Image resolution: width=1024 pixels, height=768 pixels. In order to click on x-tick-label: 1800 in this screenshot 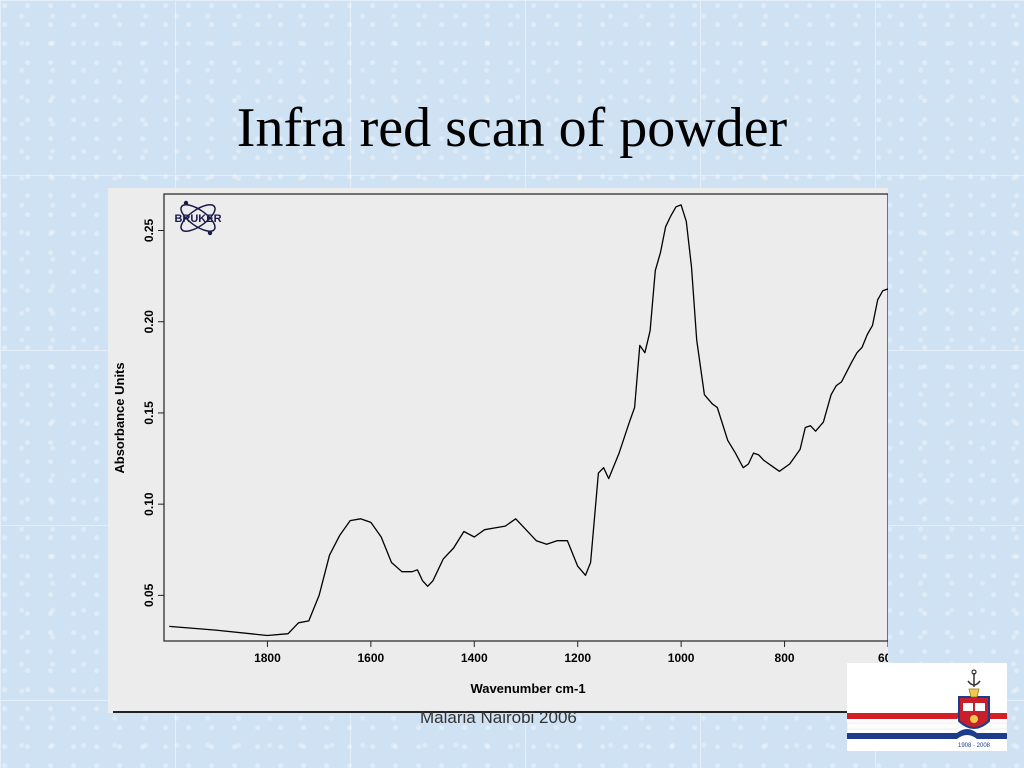, I will do `click(267, 658)`.